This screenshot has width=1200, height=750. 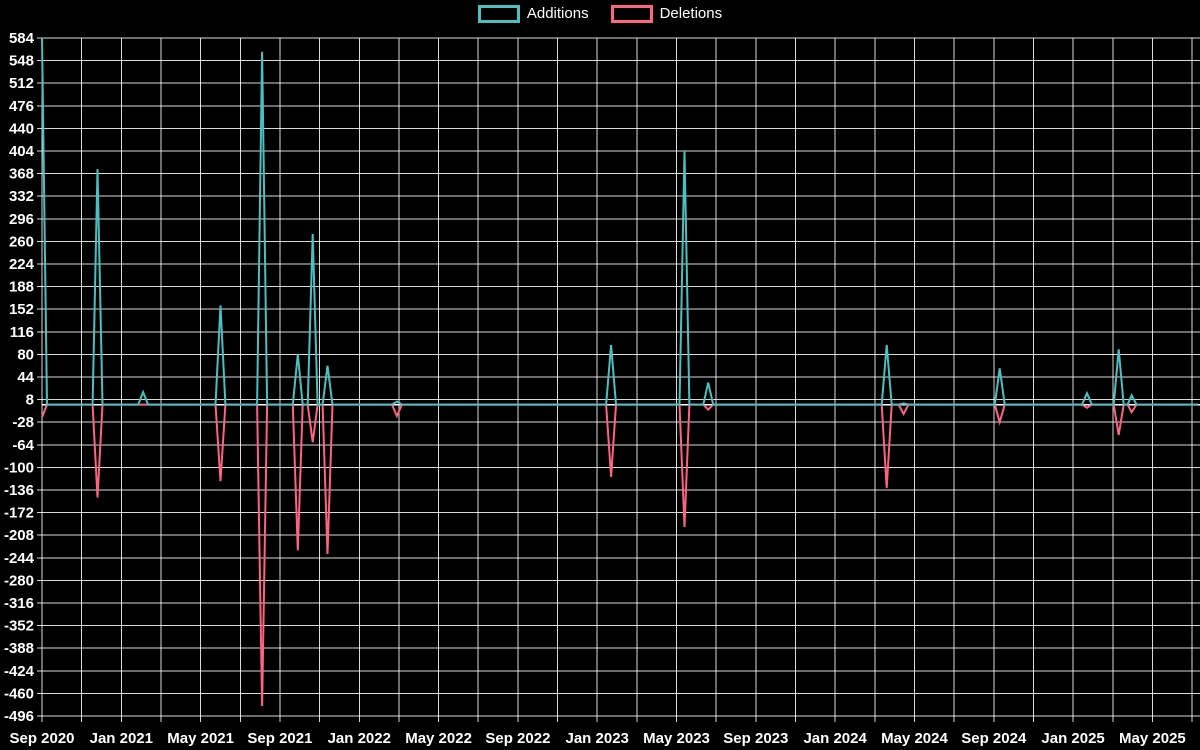 I want to click on svg-text: 296, so click(x=21, y=219).